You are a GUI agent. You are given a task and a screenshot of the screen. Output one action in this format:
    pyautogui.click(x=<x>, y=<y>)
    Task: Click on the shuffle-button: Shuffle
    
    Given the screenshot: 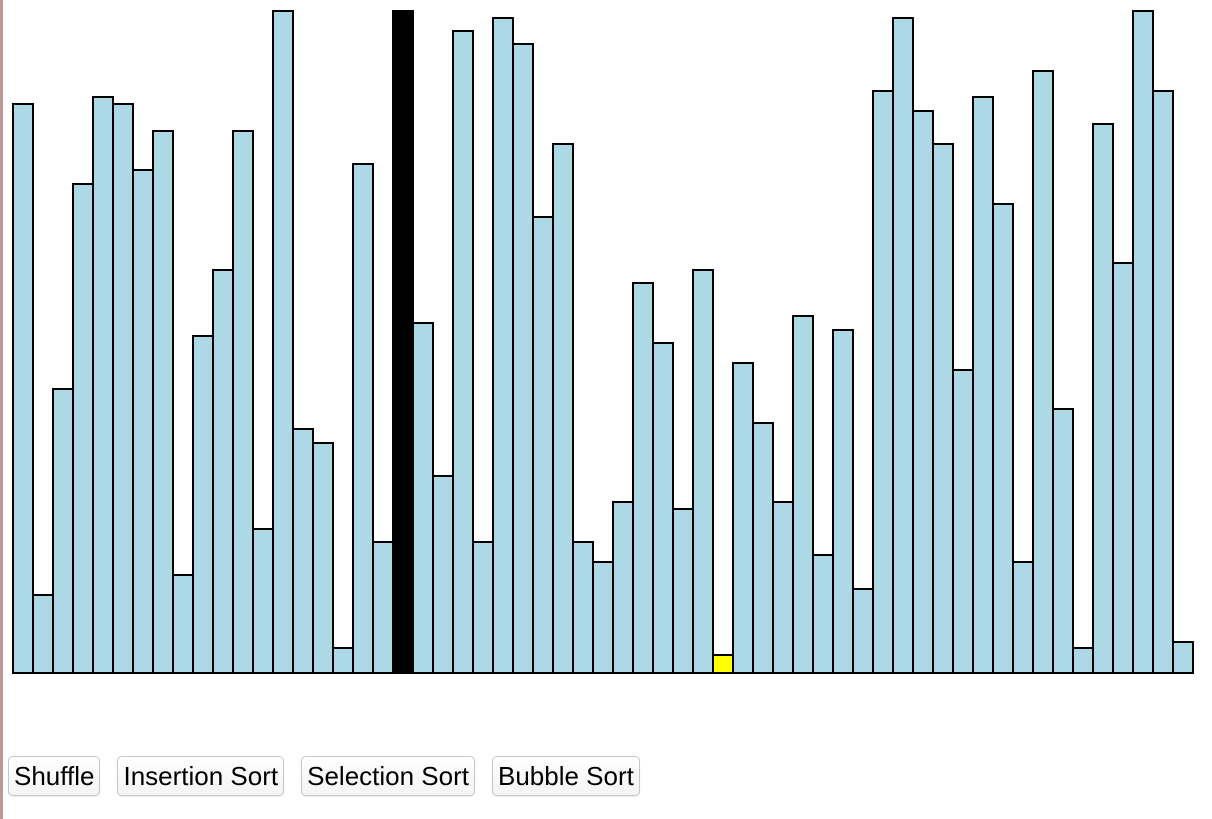 What is the action you would take?
    pyautogui.click(x=54, y=776)
    